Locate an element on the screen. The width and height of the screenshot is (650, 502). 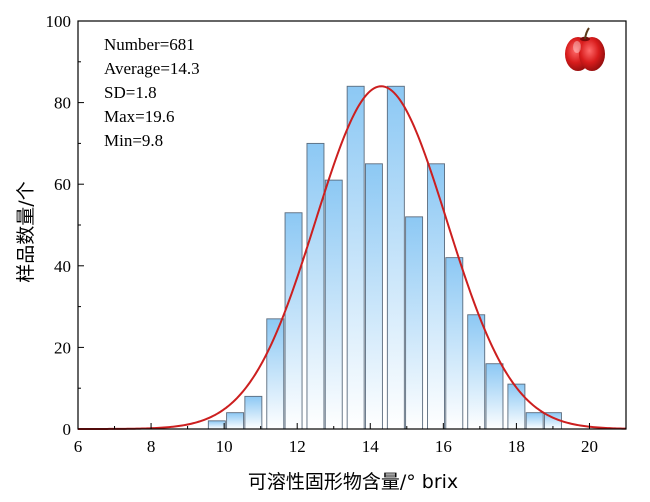
x-tick-label: 20 is located at coordinates (589, 446).